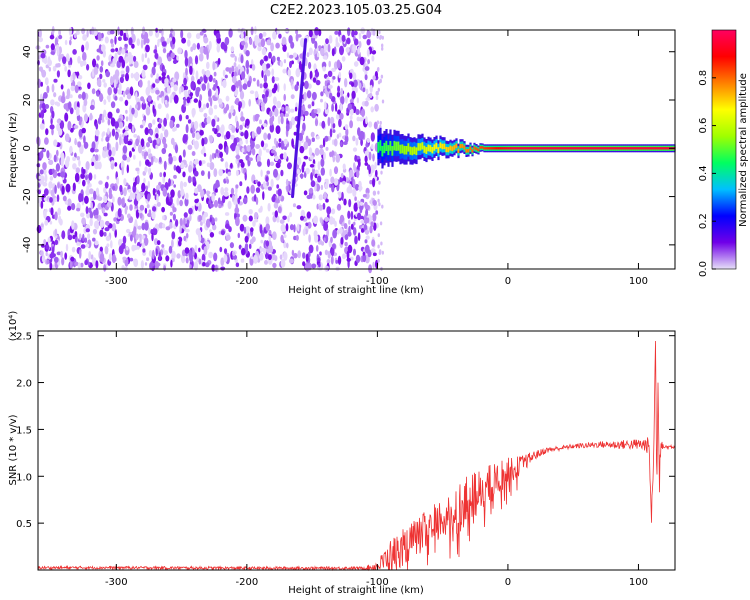  I want to click on x-tick-label: -300, so click(116, 281).